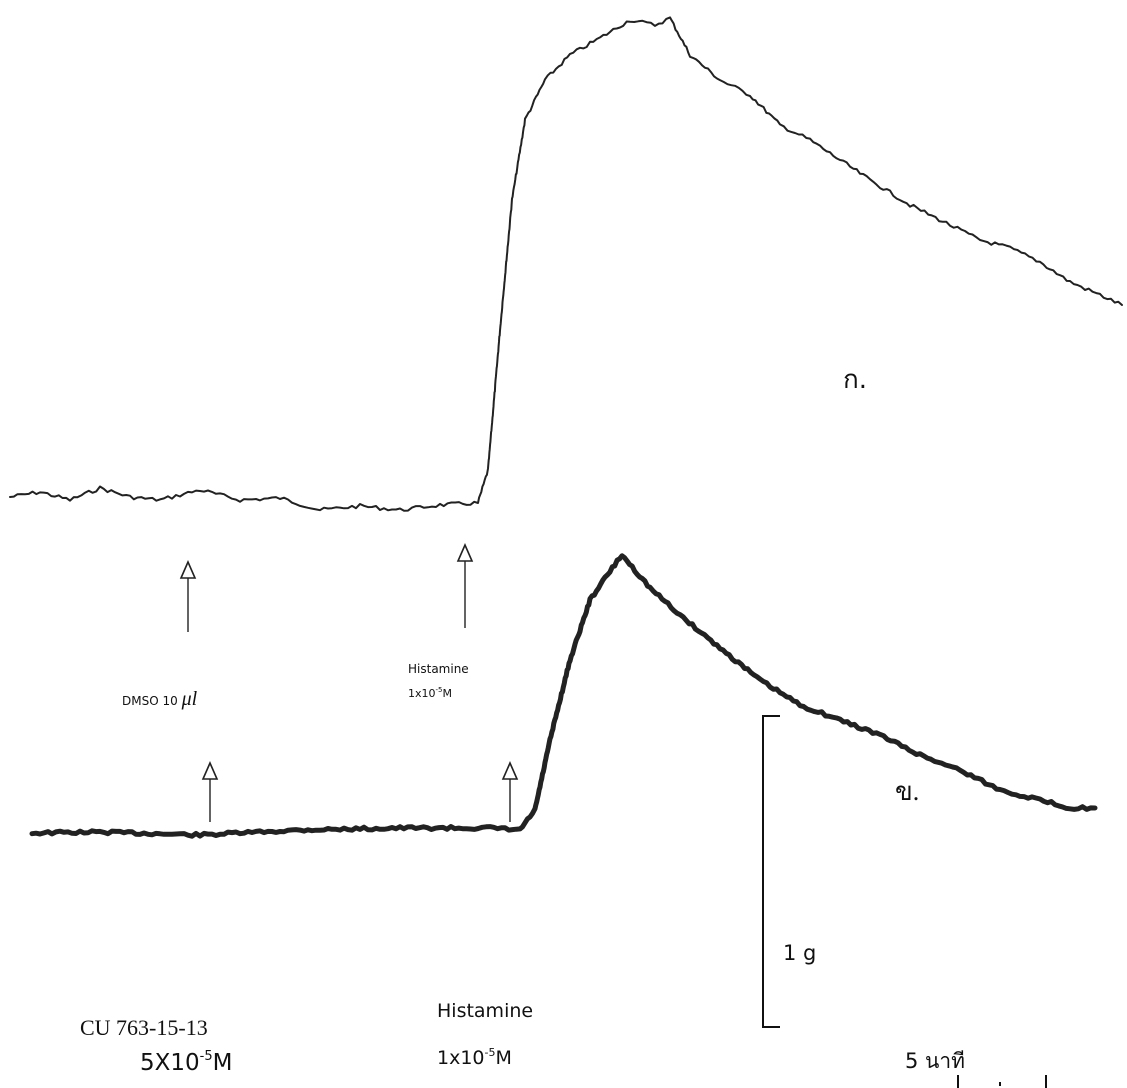 Image resolution: width=1127 pixels, height=1088 pixels. Describe the element at coordinates (855, 380) in the screenshot. I see `label-a: ก.` at that location.